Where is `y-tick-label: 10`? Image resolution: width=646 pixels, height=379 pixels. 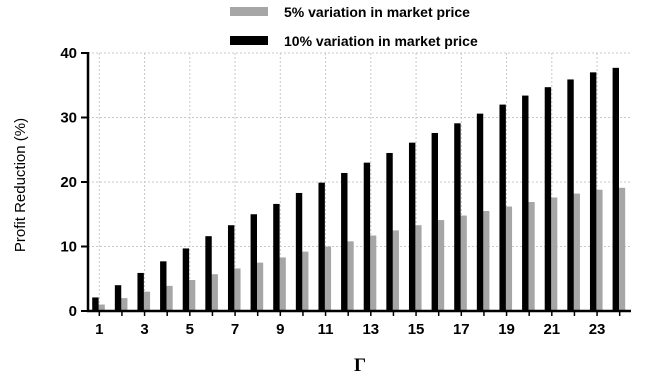
y-tick-label: 10 is located at coordinates (68, 247).